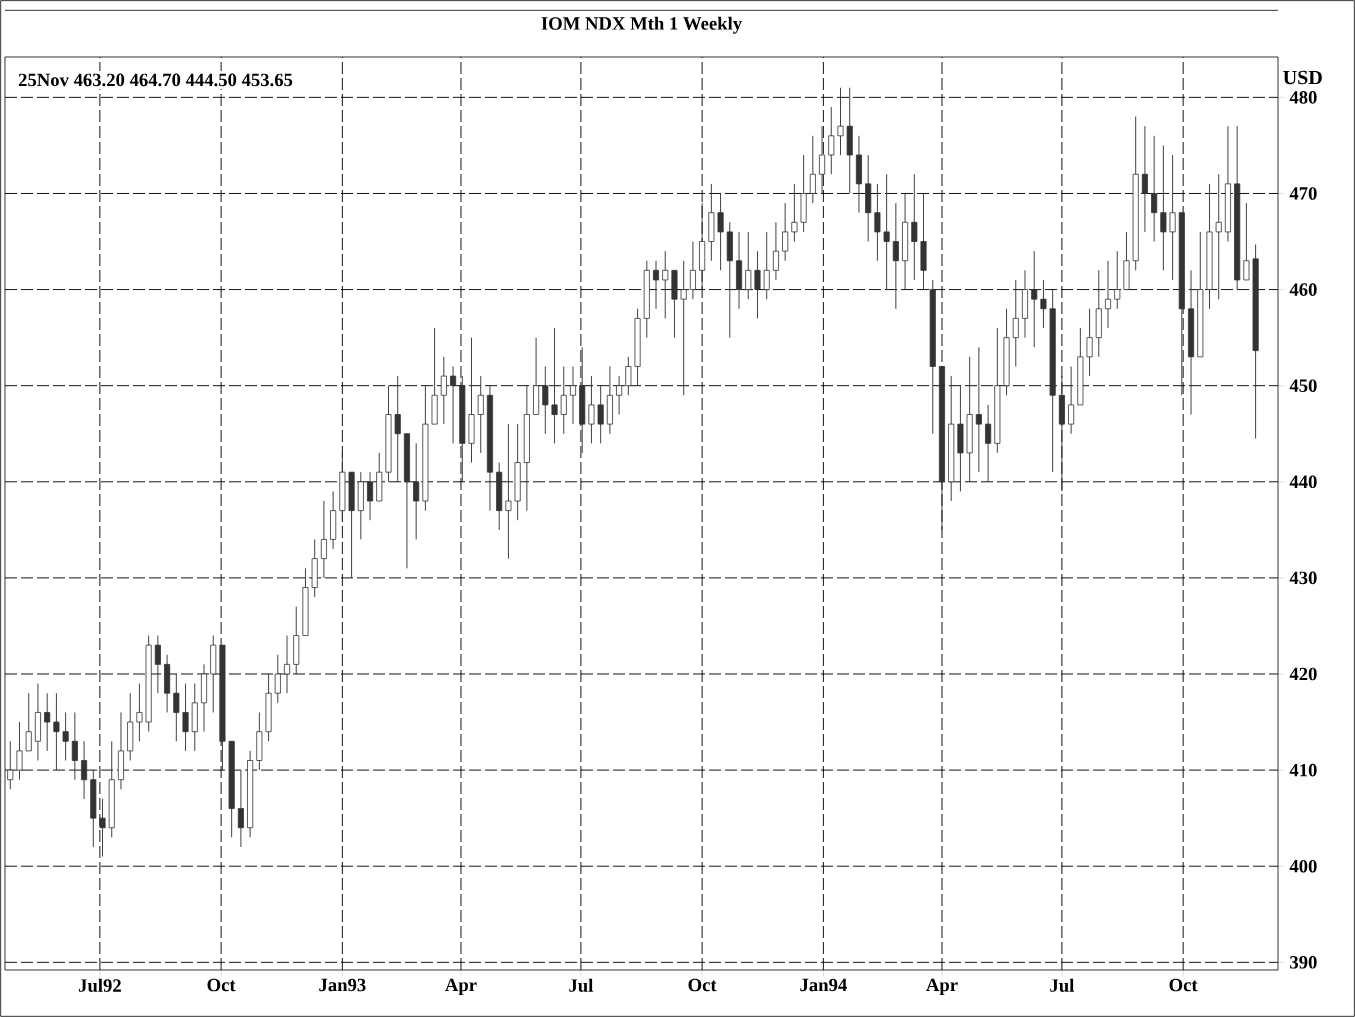 The image size is (1355, 1017). Describe the element at coordinates (1303, 482) in the screenshot. I see `y-tick-label: 440` at that location.